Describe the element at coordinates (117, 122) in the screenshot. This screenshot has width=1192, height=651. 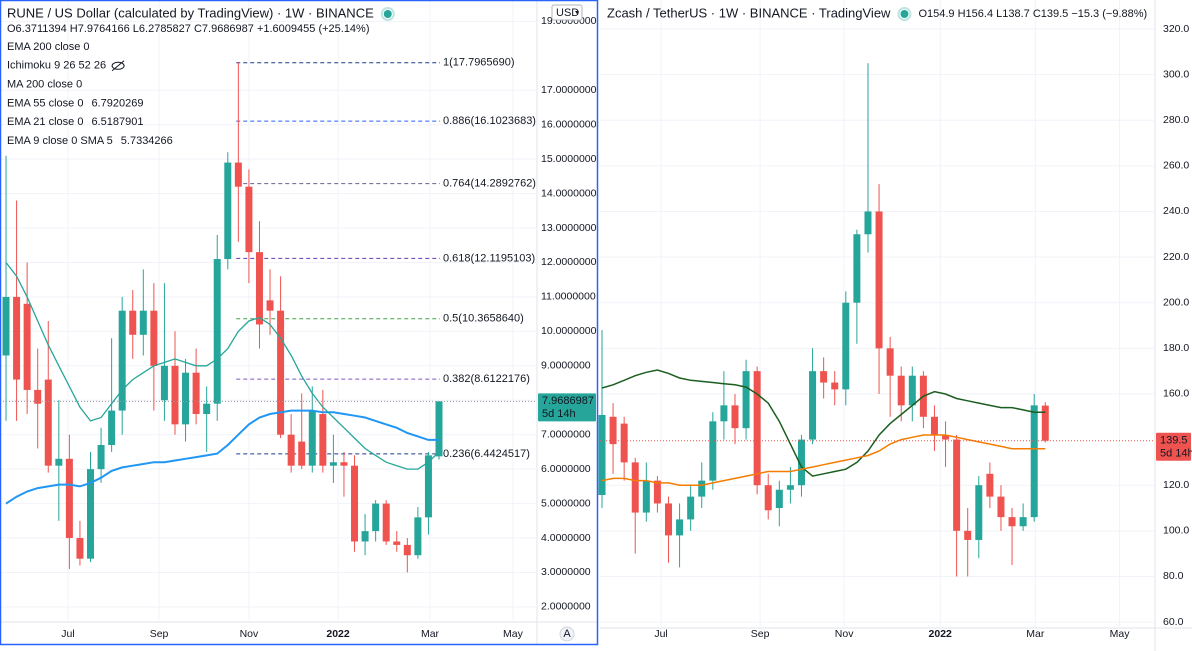
I see `indicator-value: 6.5187901` at that location.